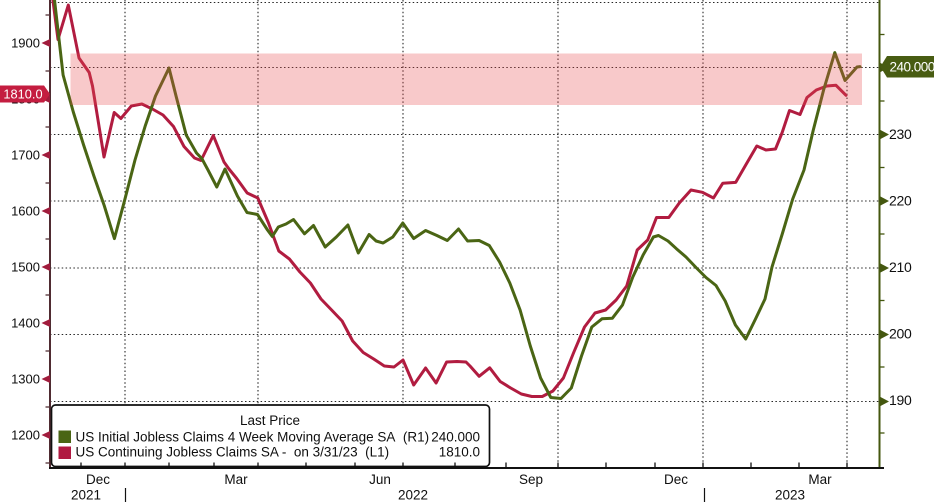 The height and width of the screenshot is (502, 934). I want to click on svg-text: 210, so click(900, 267).